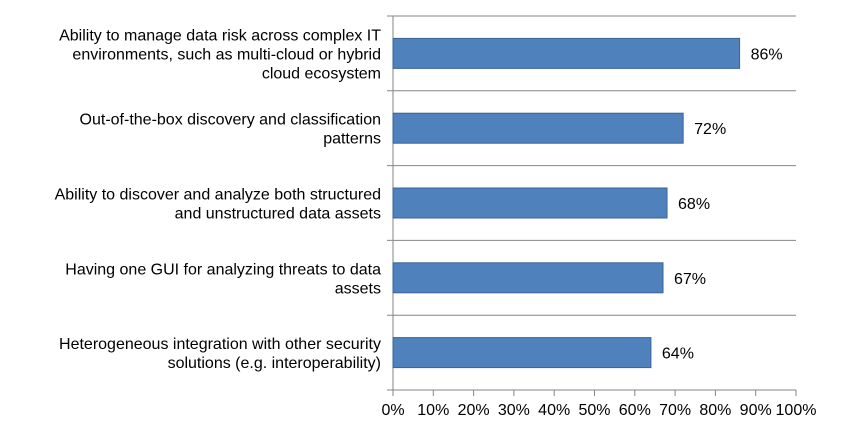 The width and height of the screenshot is (864, 432). Describe the element at coordinates (675, 410) in the screenshot. I see `x-tick-label: 70%` at that location.